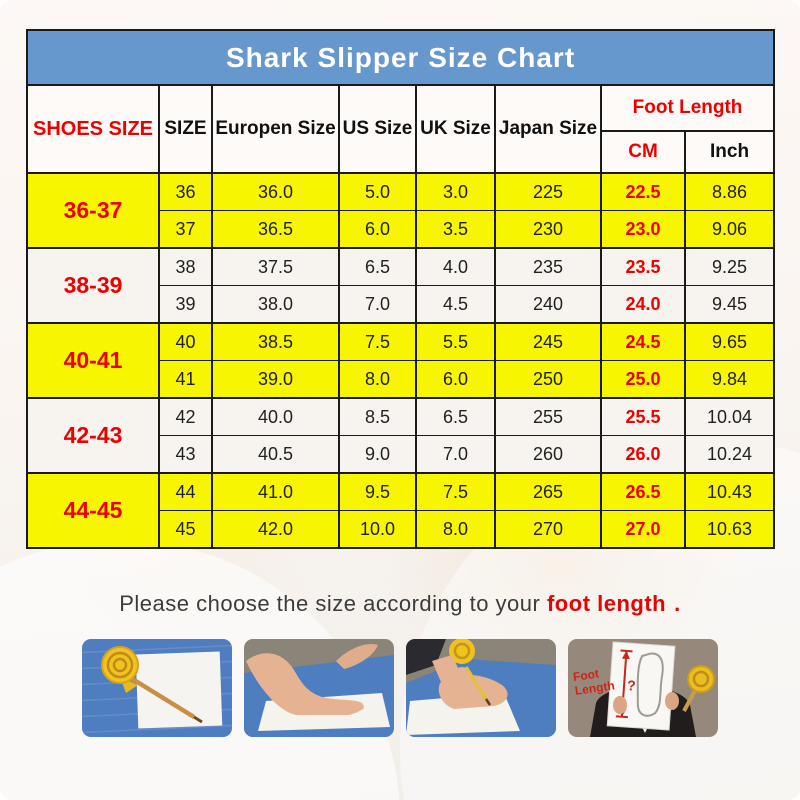 This screenshot has width=800, height=800. What do you see at coordinates (620, 705) in the screenshot?
I see `left-hand` at bounding box center [620, 705].